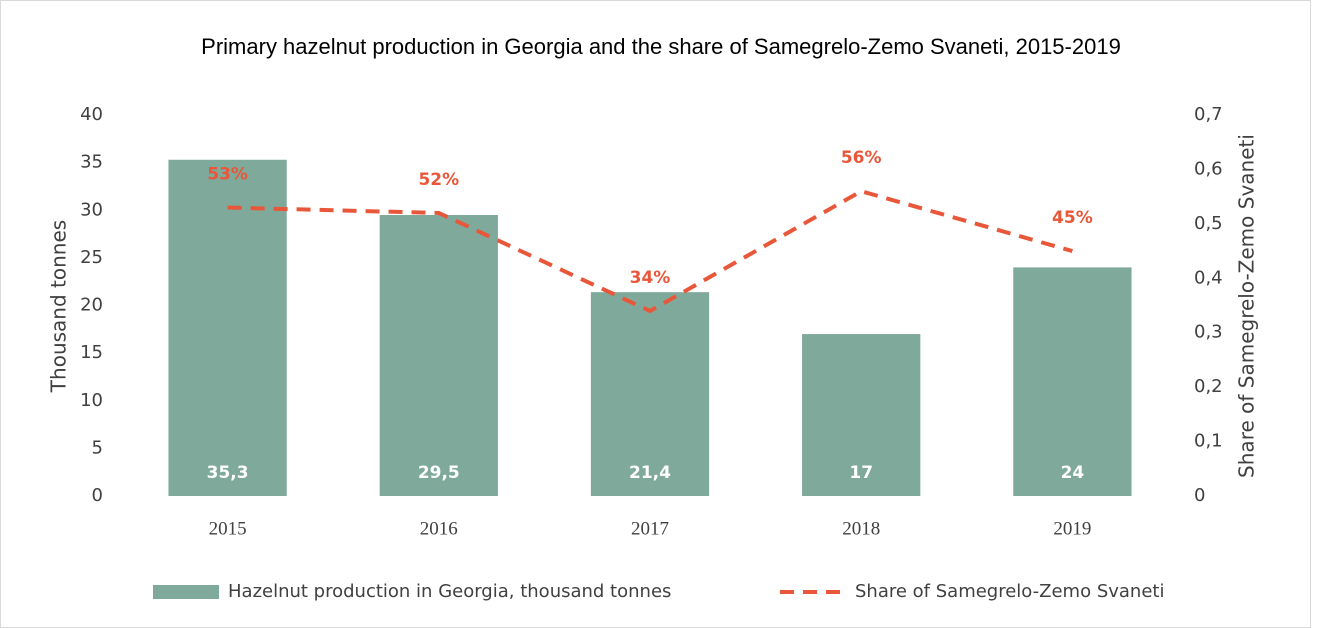 Image resolution: width=1322 pixels, height=628 pixels. Describe the element at coordinates (228, 528) in the screenshot. I see `x-tick-label: 2015` at that location.